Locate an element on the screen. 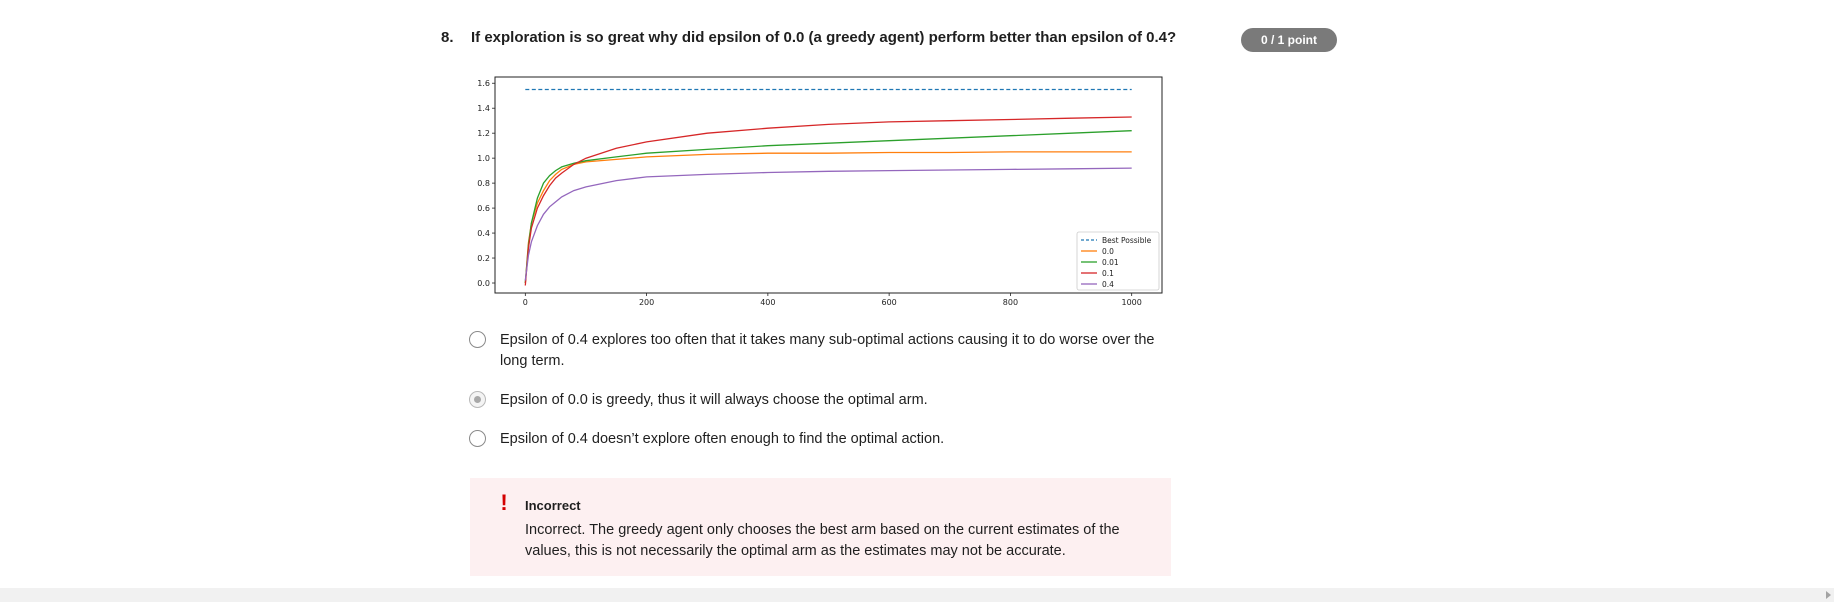 This screenshot has height=602, width=1834. y-tick-label: 0.6 is located at coordinates (483, 208).